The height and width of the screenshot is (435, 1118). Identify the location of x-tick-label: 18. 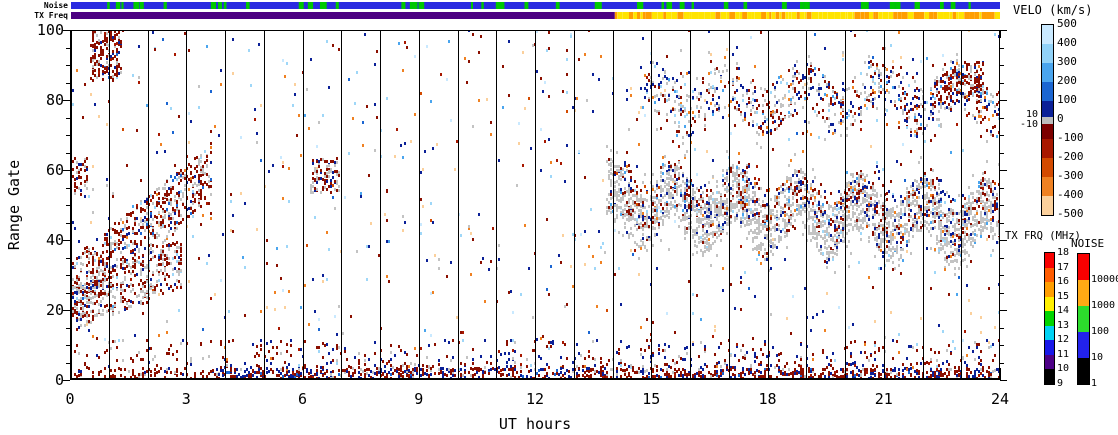
(767, 399).